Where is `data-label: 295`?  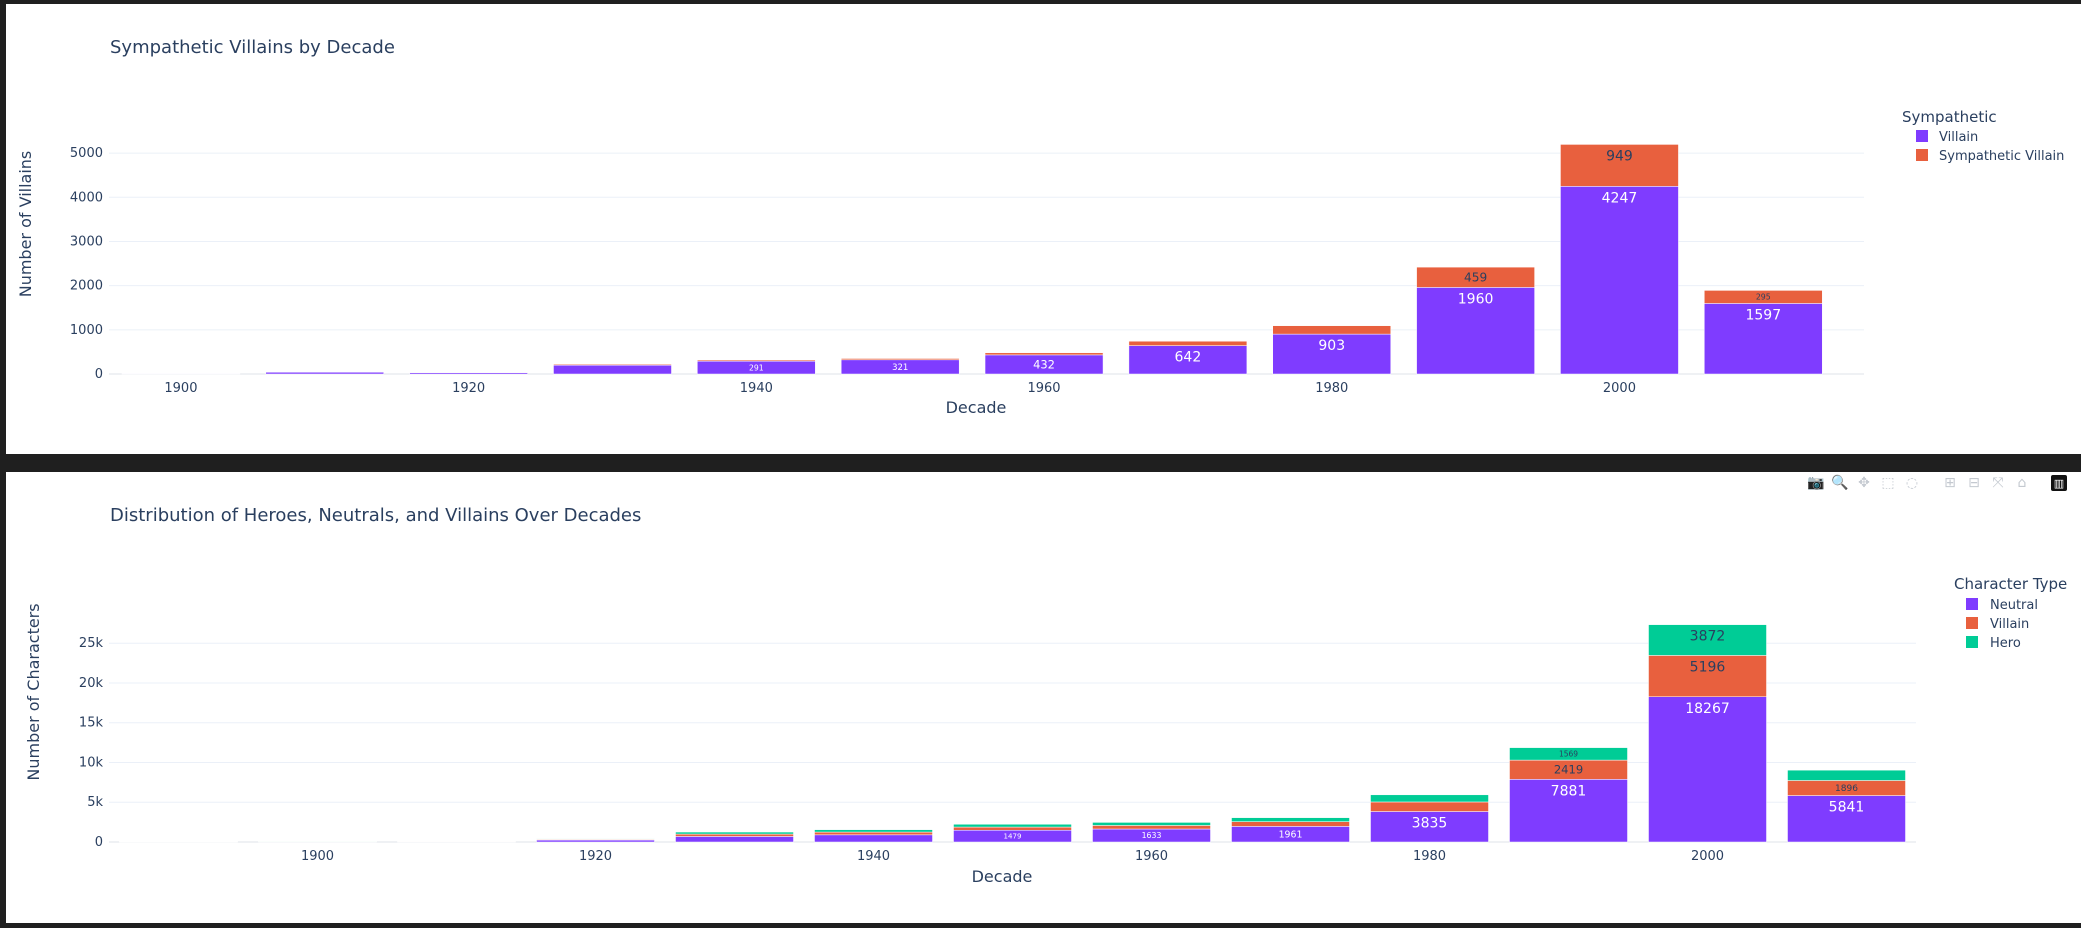 data-label: 295 is located at coordinates (1763, 297).